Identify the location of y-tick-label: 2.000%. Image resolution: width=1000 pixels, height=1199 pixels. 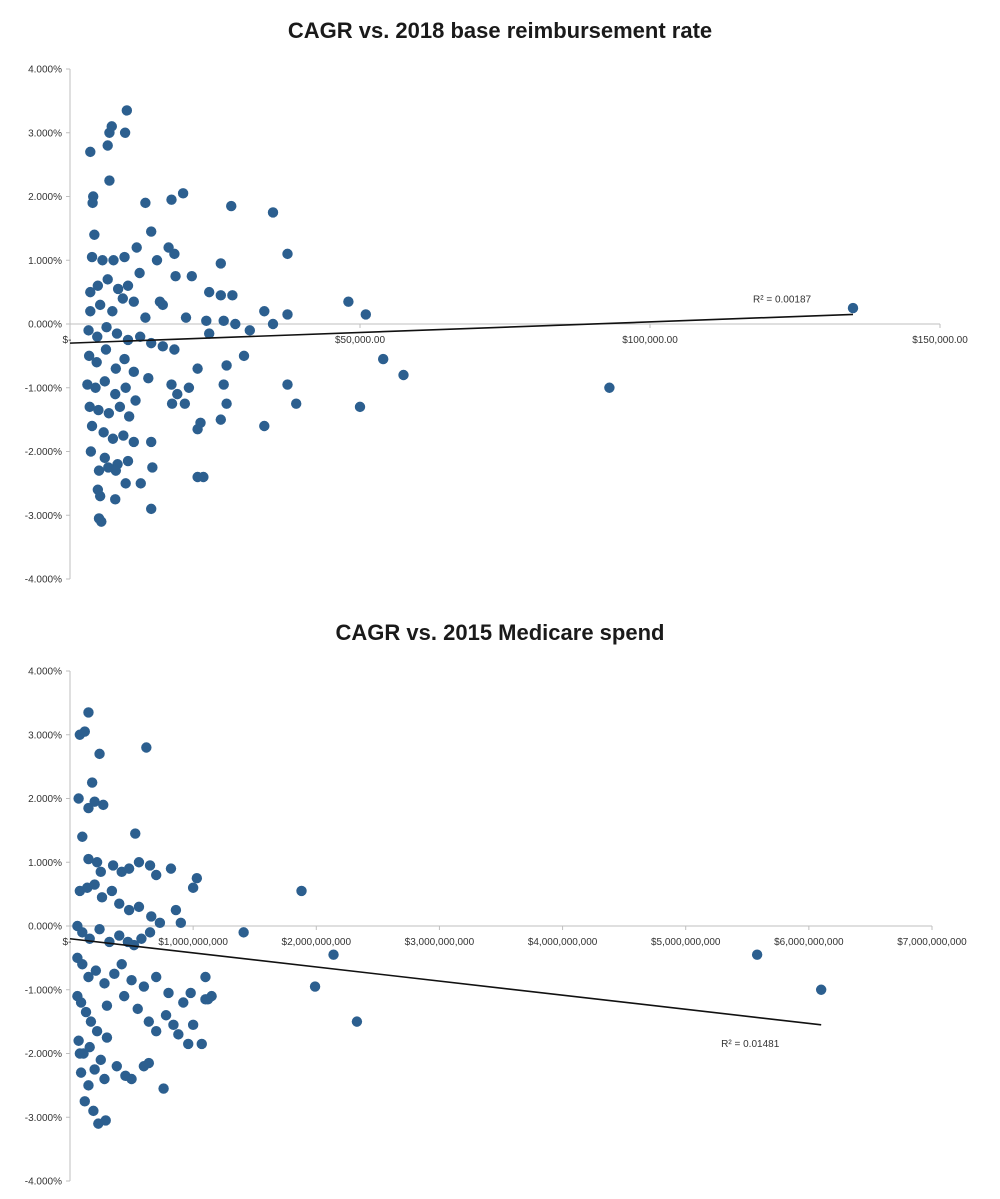
(45, 799).